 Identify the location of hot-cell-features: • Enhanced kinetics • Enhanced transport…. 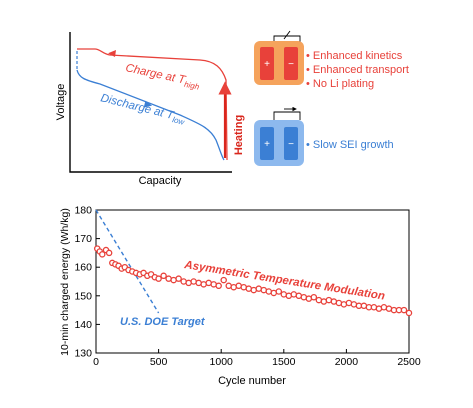
(357, 70).